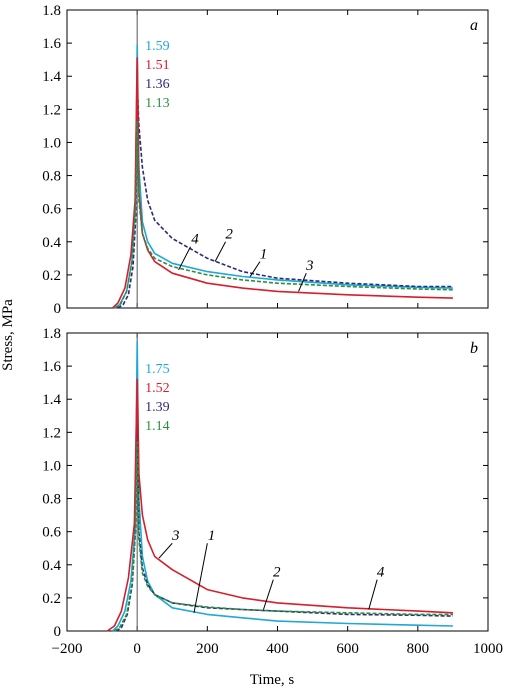  Describe the element at coordinates (157, 369) in the screenshot. I see `peak-value-label: 1.75` at that location.